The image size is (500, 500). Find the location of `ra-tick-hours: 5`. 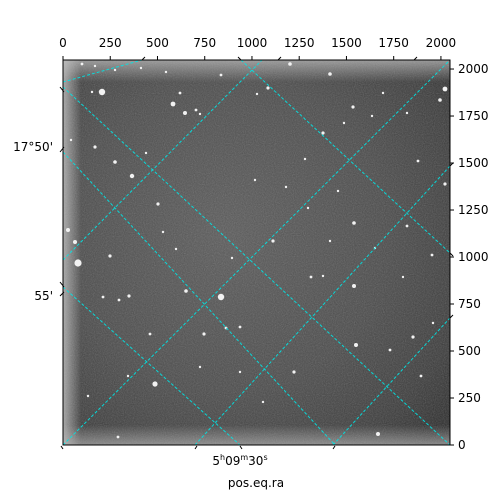

ra-tick-hours: 5 is located at coordinates (216, 461).